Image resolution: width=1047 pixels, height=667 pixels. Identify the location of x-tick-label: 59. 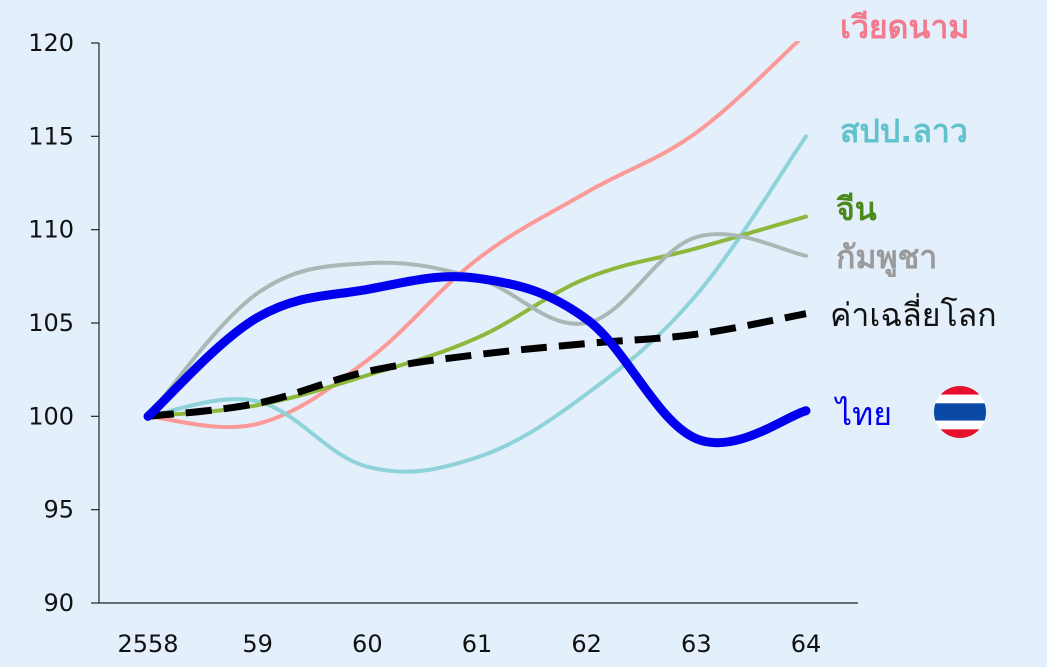
(257, 644).